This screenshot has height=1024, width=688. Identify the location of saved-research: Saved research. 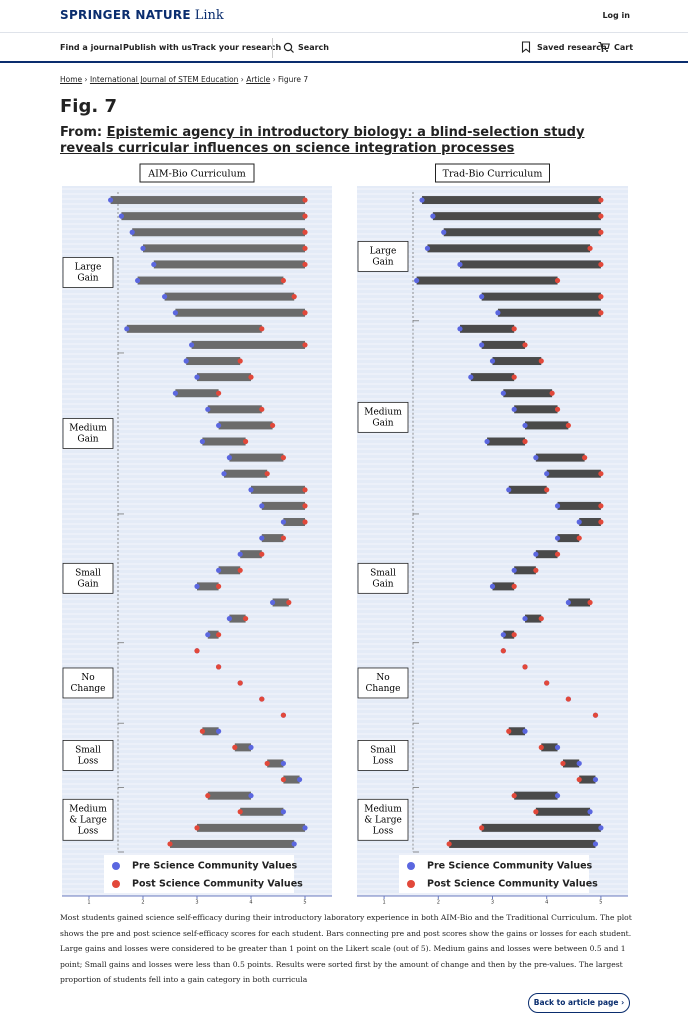
(572, 47).